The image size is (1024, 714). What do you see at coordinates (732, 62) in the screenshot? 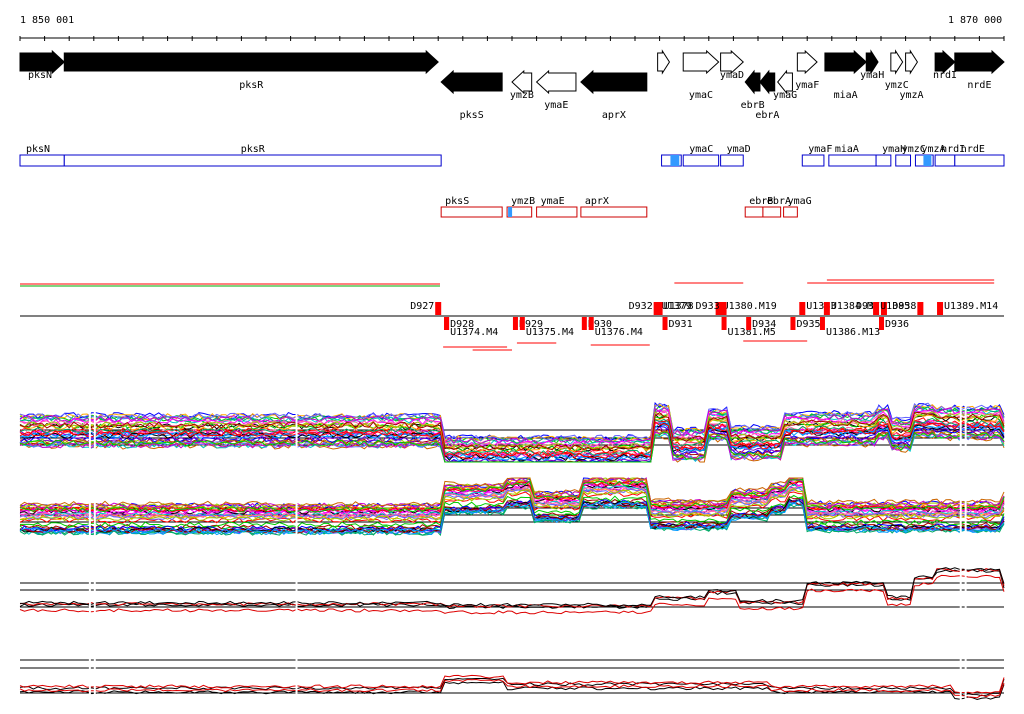
I see `gene-arrow-ymaD` at bounding box center [732, 62].